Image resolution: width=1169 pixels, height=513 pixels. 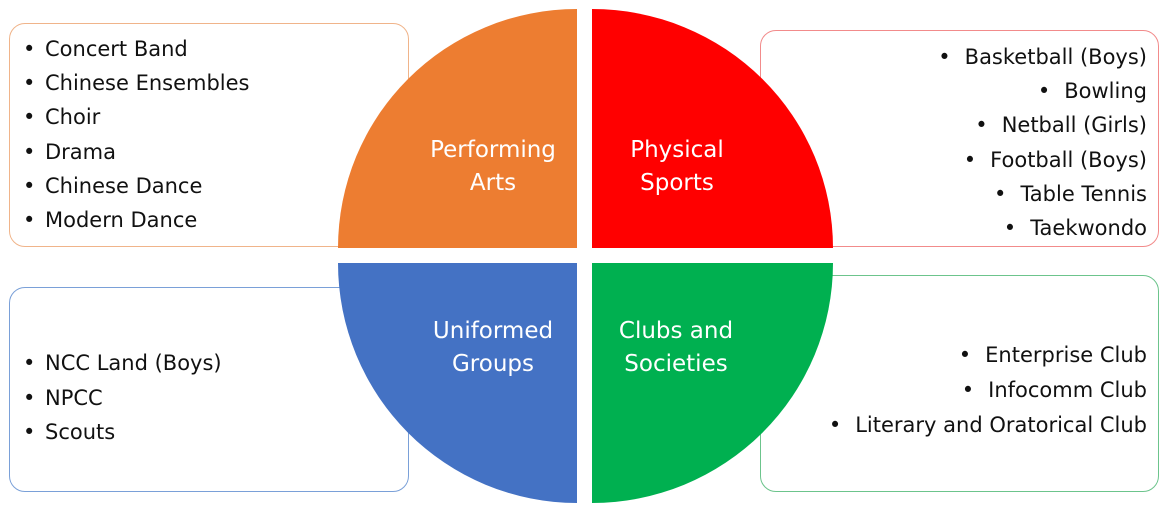 What do you see at coordinates (1042, 194) in the screenshot?
I see `list-item: Table Tennis` at bounding box center [1042, 194].